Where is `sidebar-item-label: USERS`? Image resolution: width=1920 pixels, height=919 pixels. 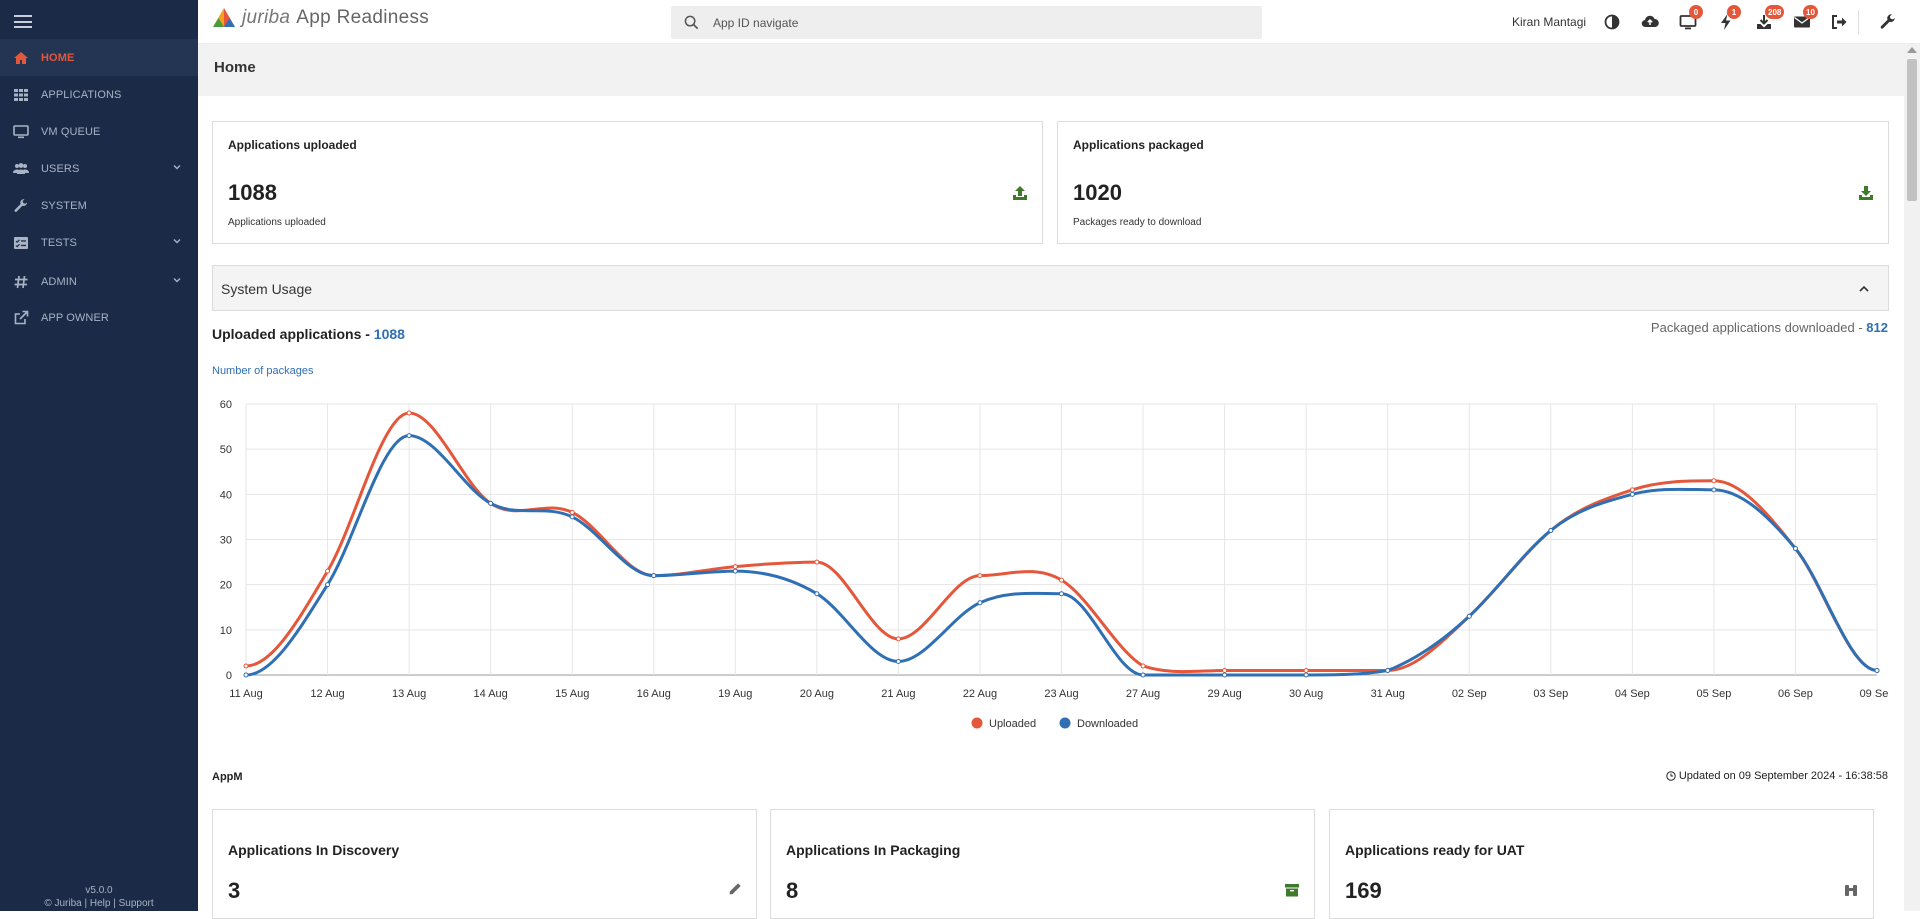
sidebar-item-label: USERS is located at coordinates (60, 168).